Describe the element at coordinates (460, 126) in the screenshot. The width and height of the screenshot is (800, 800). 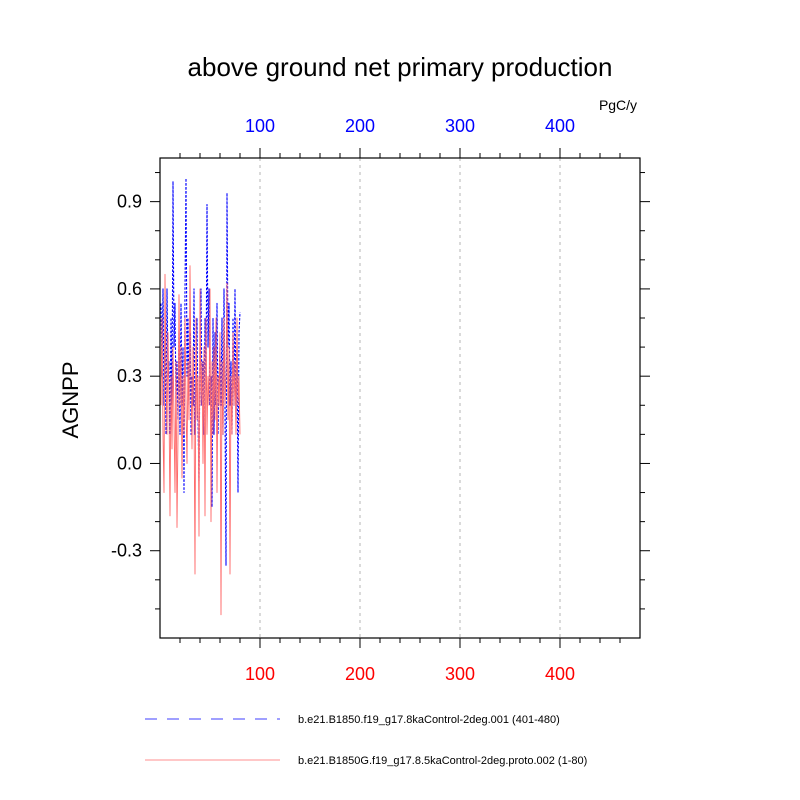
I see `x-tick-label-top: 300` at that location.